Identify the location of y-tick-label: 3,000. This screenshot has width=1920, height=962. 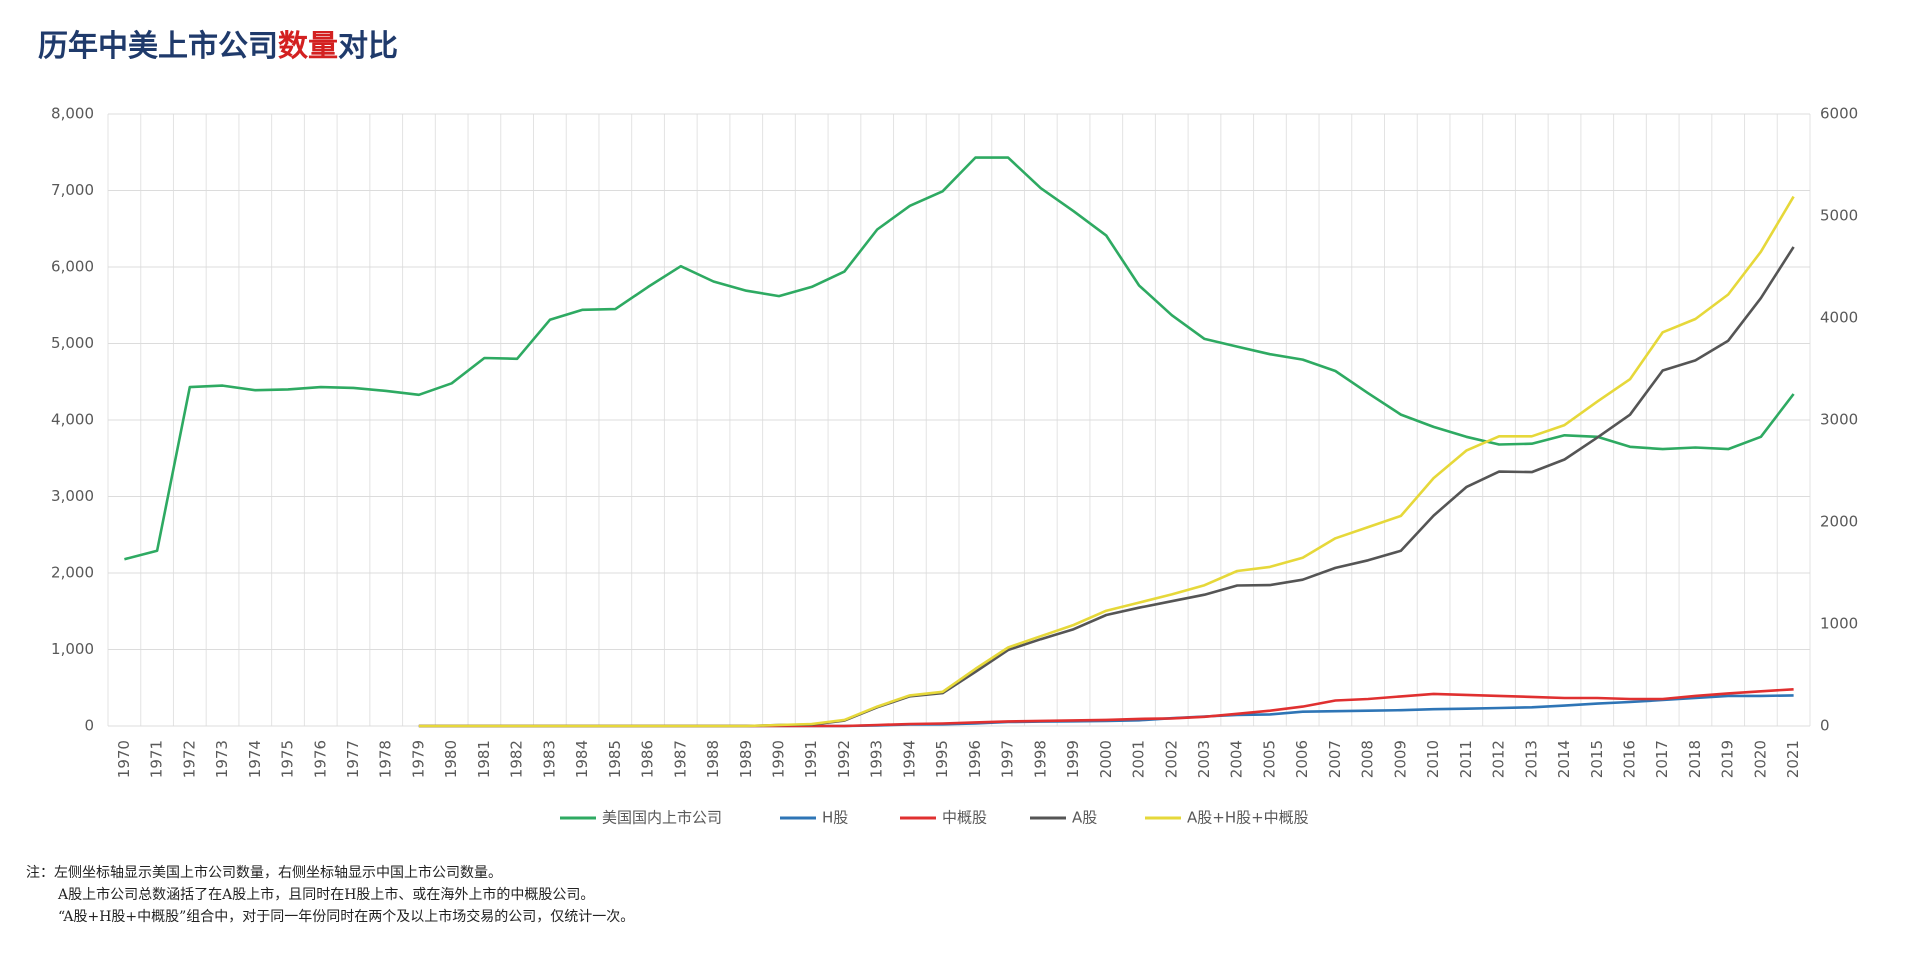
(72, 496).